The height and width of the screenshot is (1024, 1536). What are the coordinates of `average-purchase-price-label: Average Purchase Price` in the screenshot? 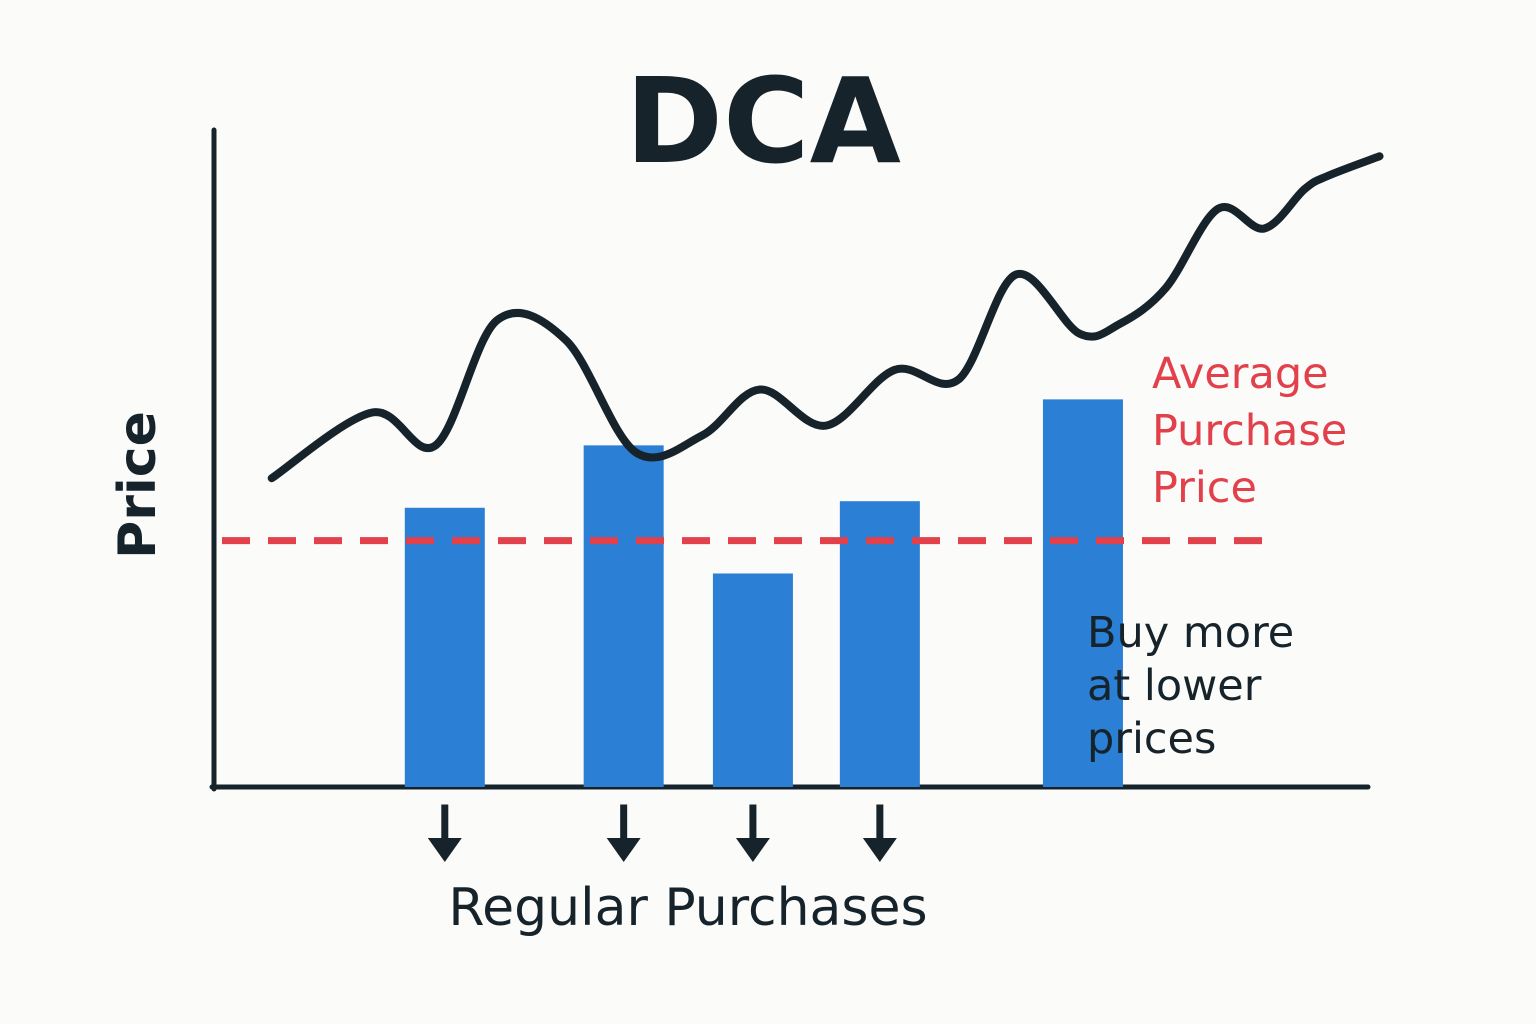 It's located at (1256, 431).